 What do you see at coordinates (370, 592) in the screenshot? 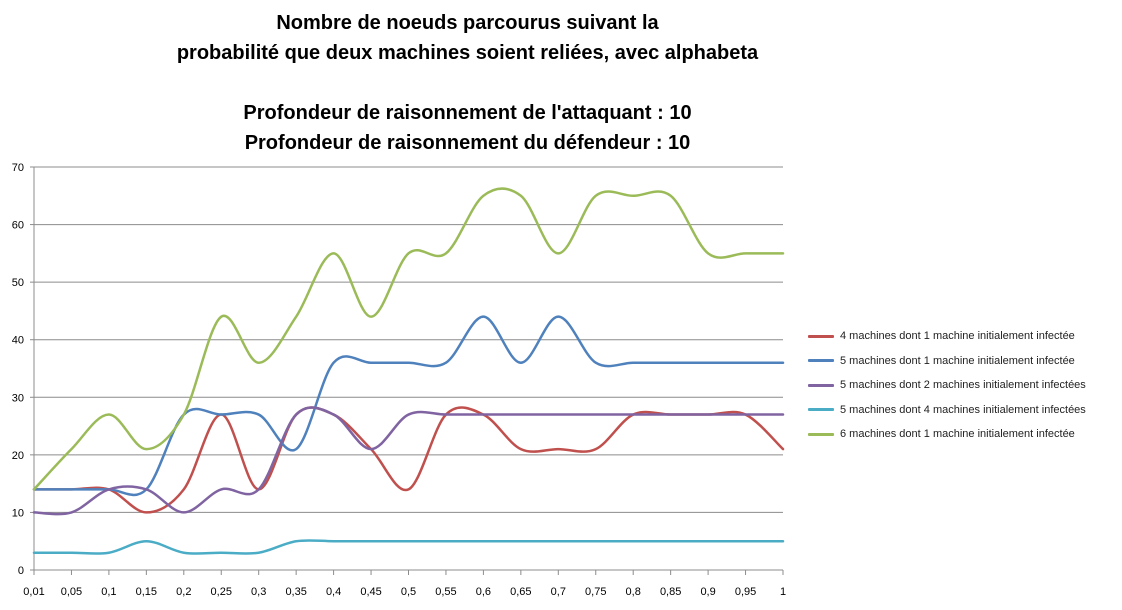
I see `x-tick-label: 0,45` at bounding box center [370, 592].